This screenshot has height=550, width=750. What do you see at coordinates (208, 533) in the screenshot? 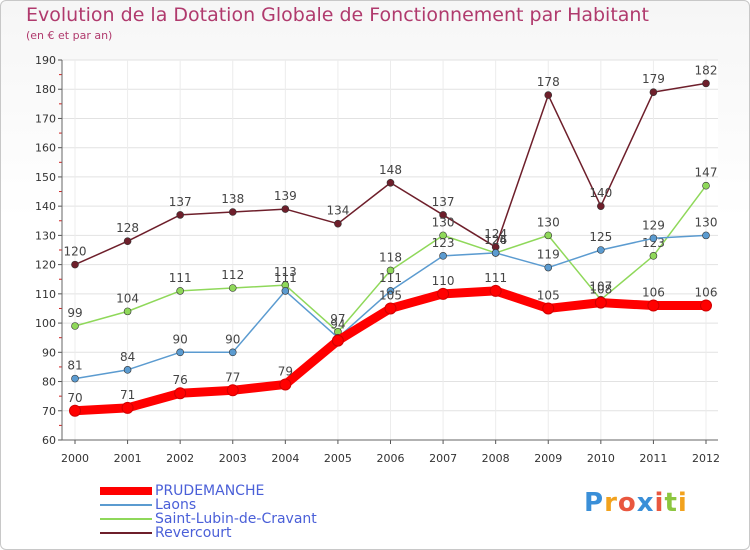
I see `legend-item-revercourt: Revercourt` at bounding box center [208, 533].